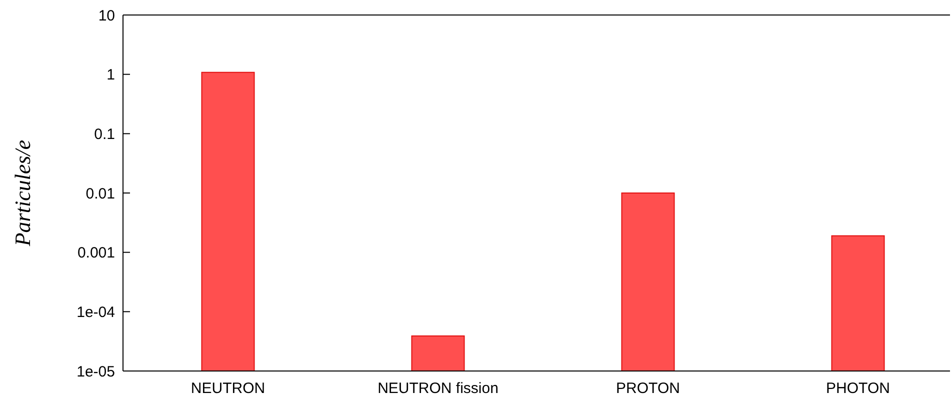 The width and height of the screenshot is (952, 403). What do you see at coordinates (228, 388) in the screenshot?
I see `x-tick-label: NEUTRON` at bounding box center [228, 388].